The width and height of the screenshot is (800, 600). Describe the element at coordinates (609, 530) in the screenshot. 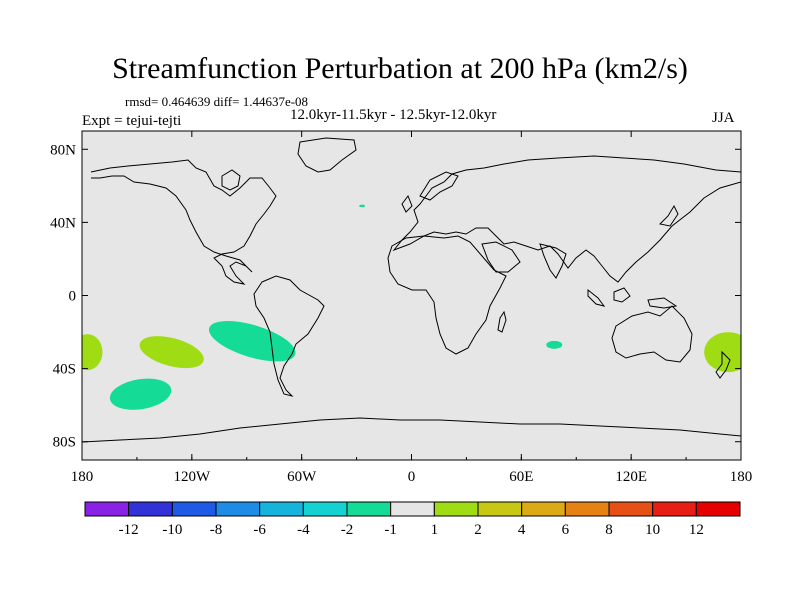

I see `colorbar-label: 8` at that location.